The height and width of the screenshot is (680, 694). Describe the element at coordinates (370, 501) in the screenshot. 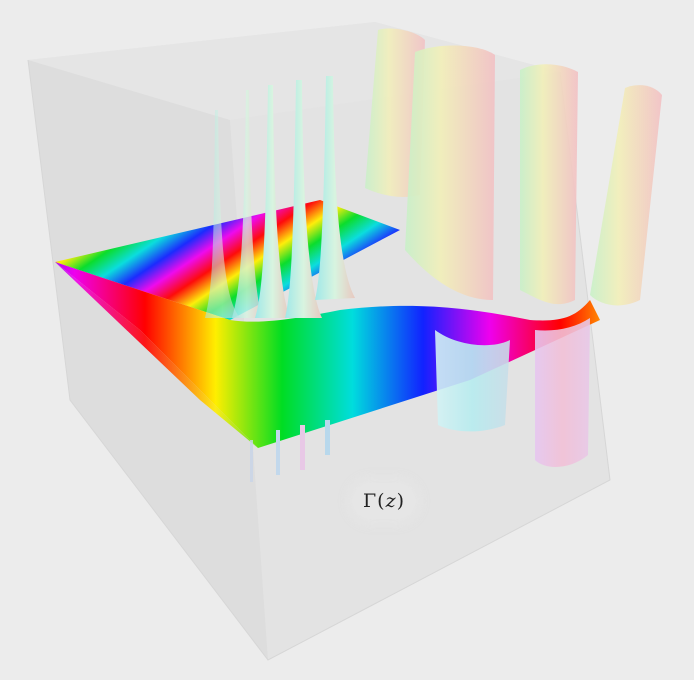

I see `gamma-symbol: Γ` at that location.